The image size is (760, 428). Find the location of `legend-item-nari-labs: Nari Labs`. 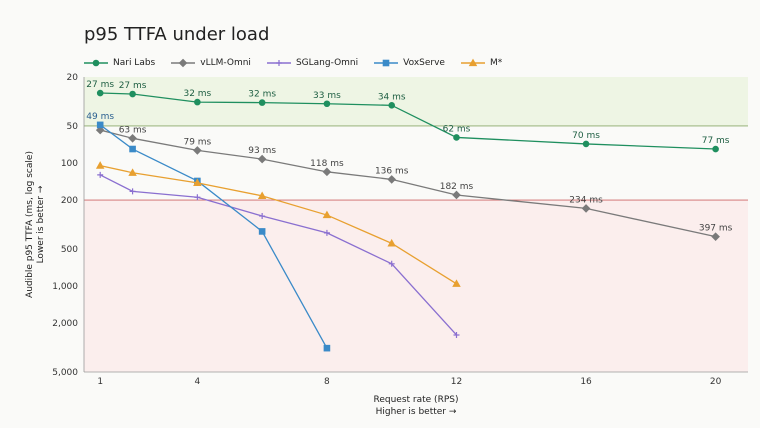

legend-item-nari-labs: Nari Labs is located at coordinates (119, 63).